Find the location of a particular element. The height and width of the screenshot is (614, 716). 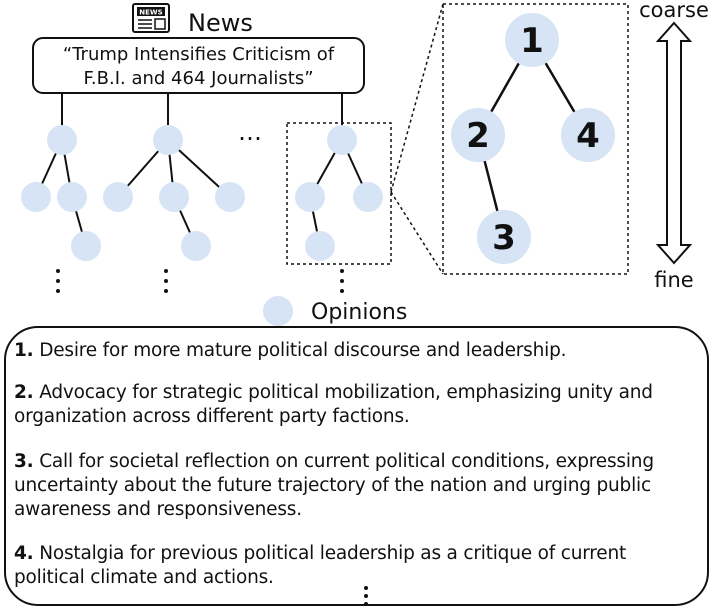

headline-line-2: F.B.I. and 464 Journalists” is located at coordinates (198, 78).